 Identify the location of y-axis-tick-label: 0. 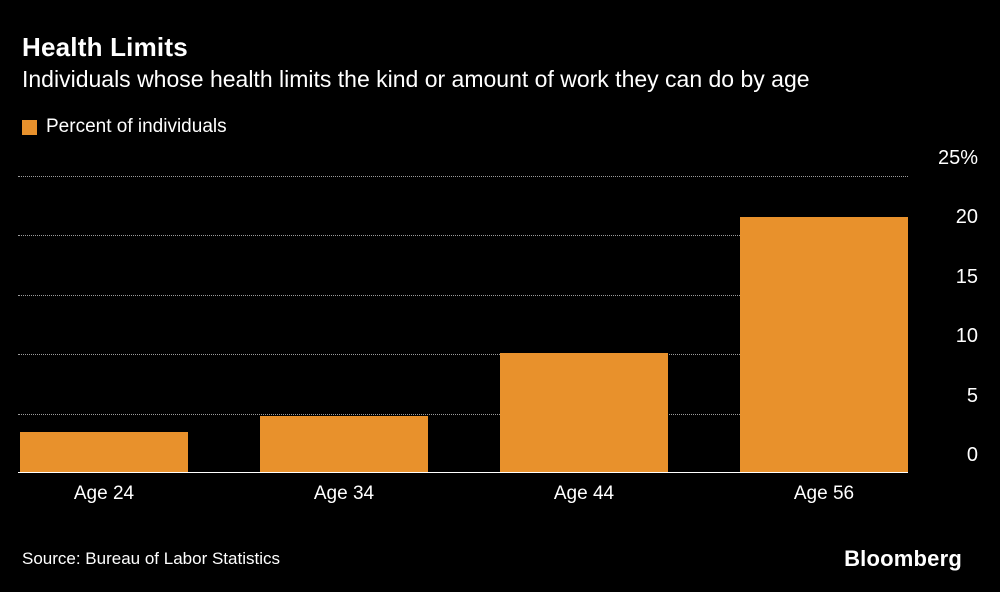
(972, 455).